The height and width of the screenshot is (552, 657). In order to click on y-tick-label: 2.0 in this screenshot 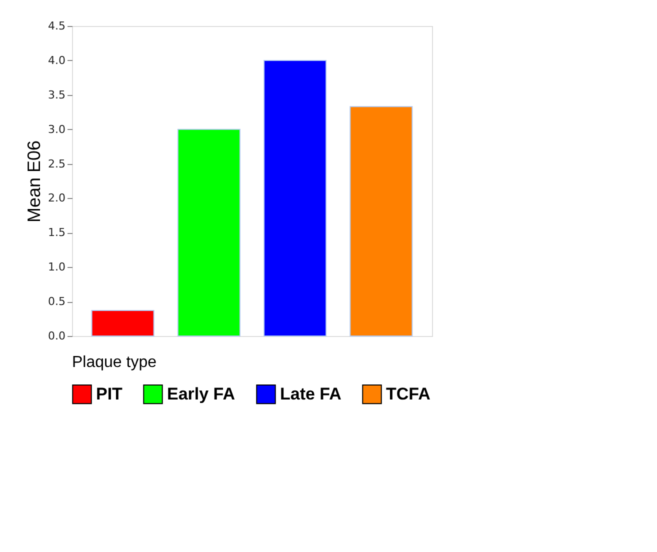, I will do `click(57, 198)`.